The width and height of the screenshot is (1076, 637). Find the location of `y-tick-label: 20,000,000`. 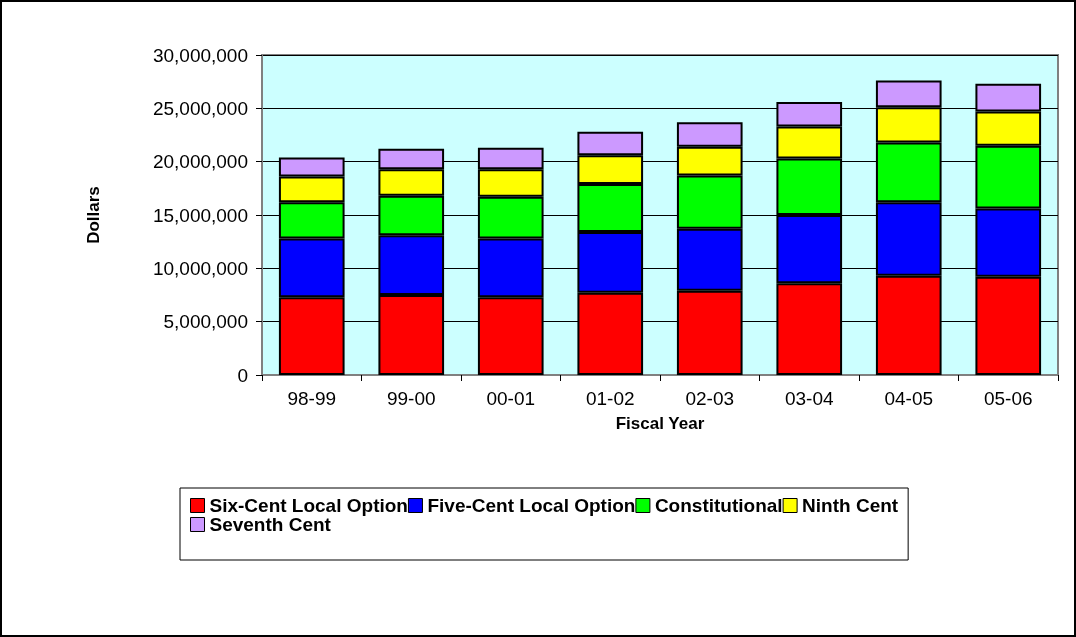

y-tick-label: 20,000,000 is located at coordinates (200, 162).